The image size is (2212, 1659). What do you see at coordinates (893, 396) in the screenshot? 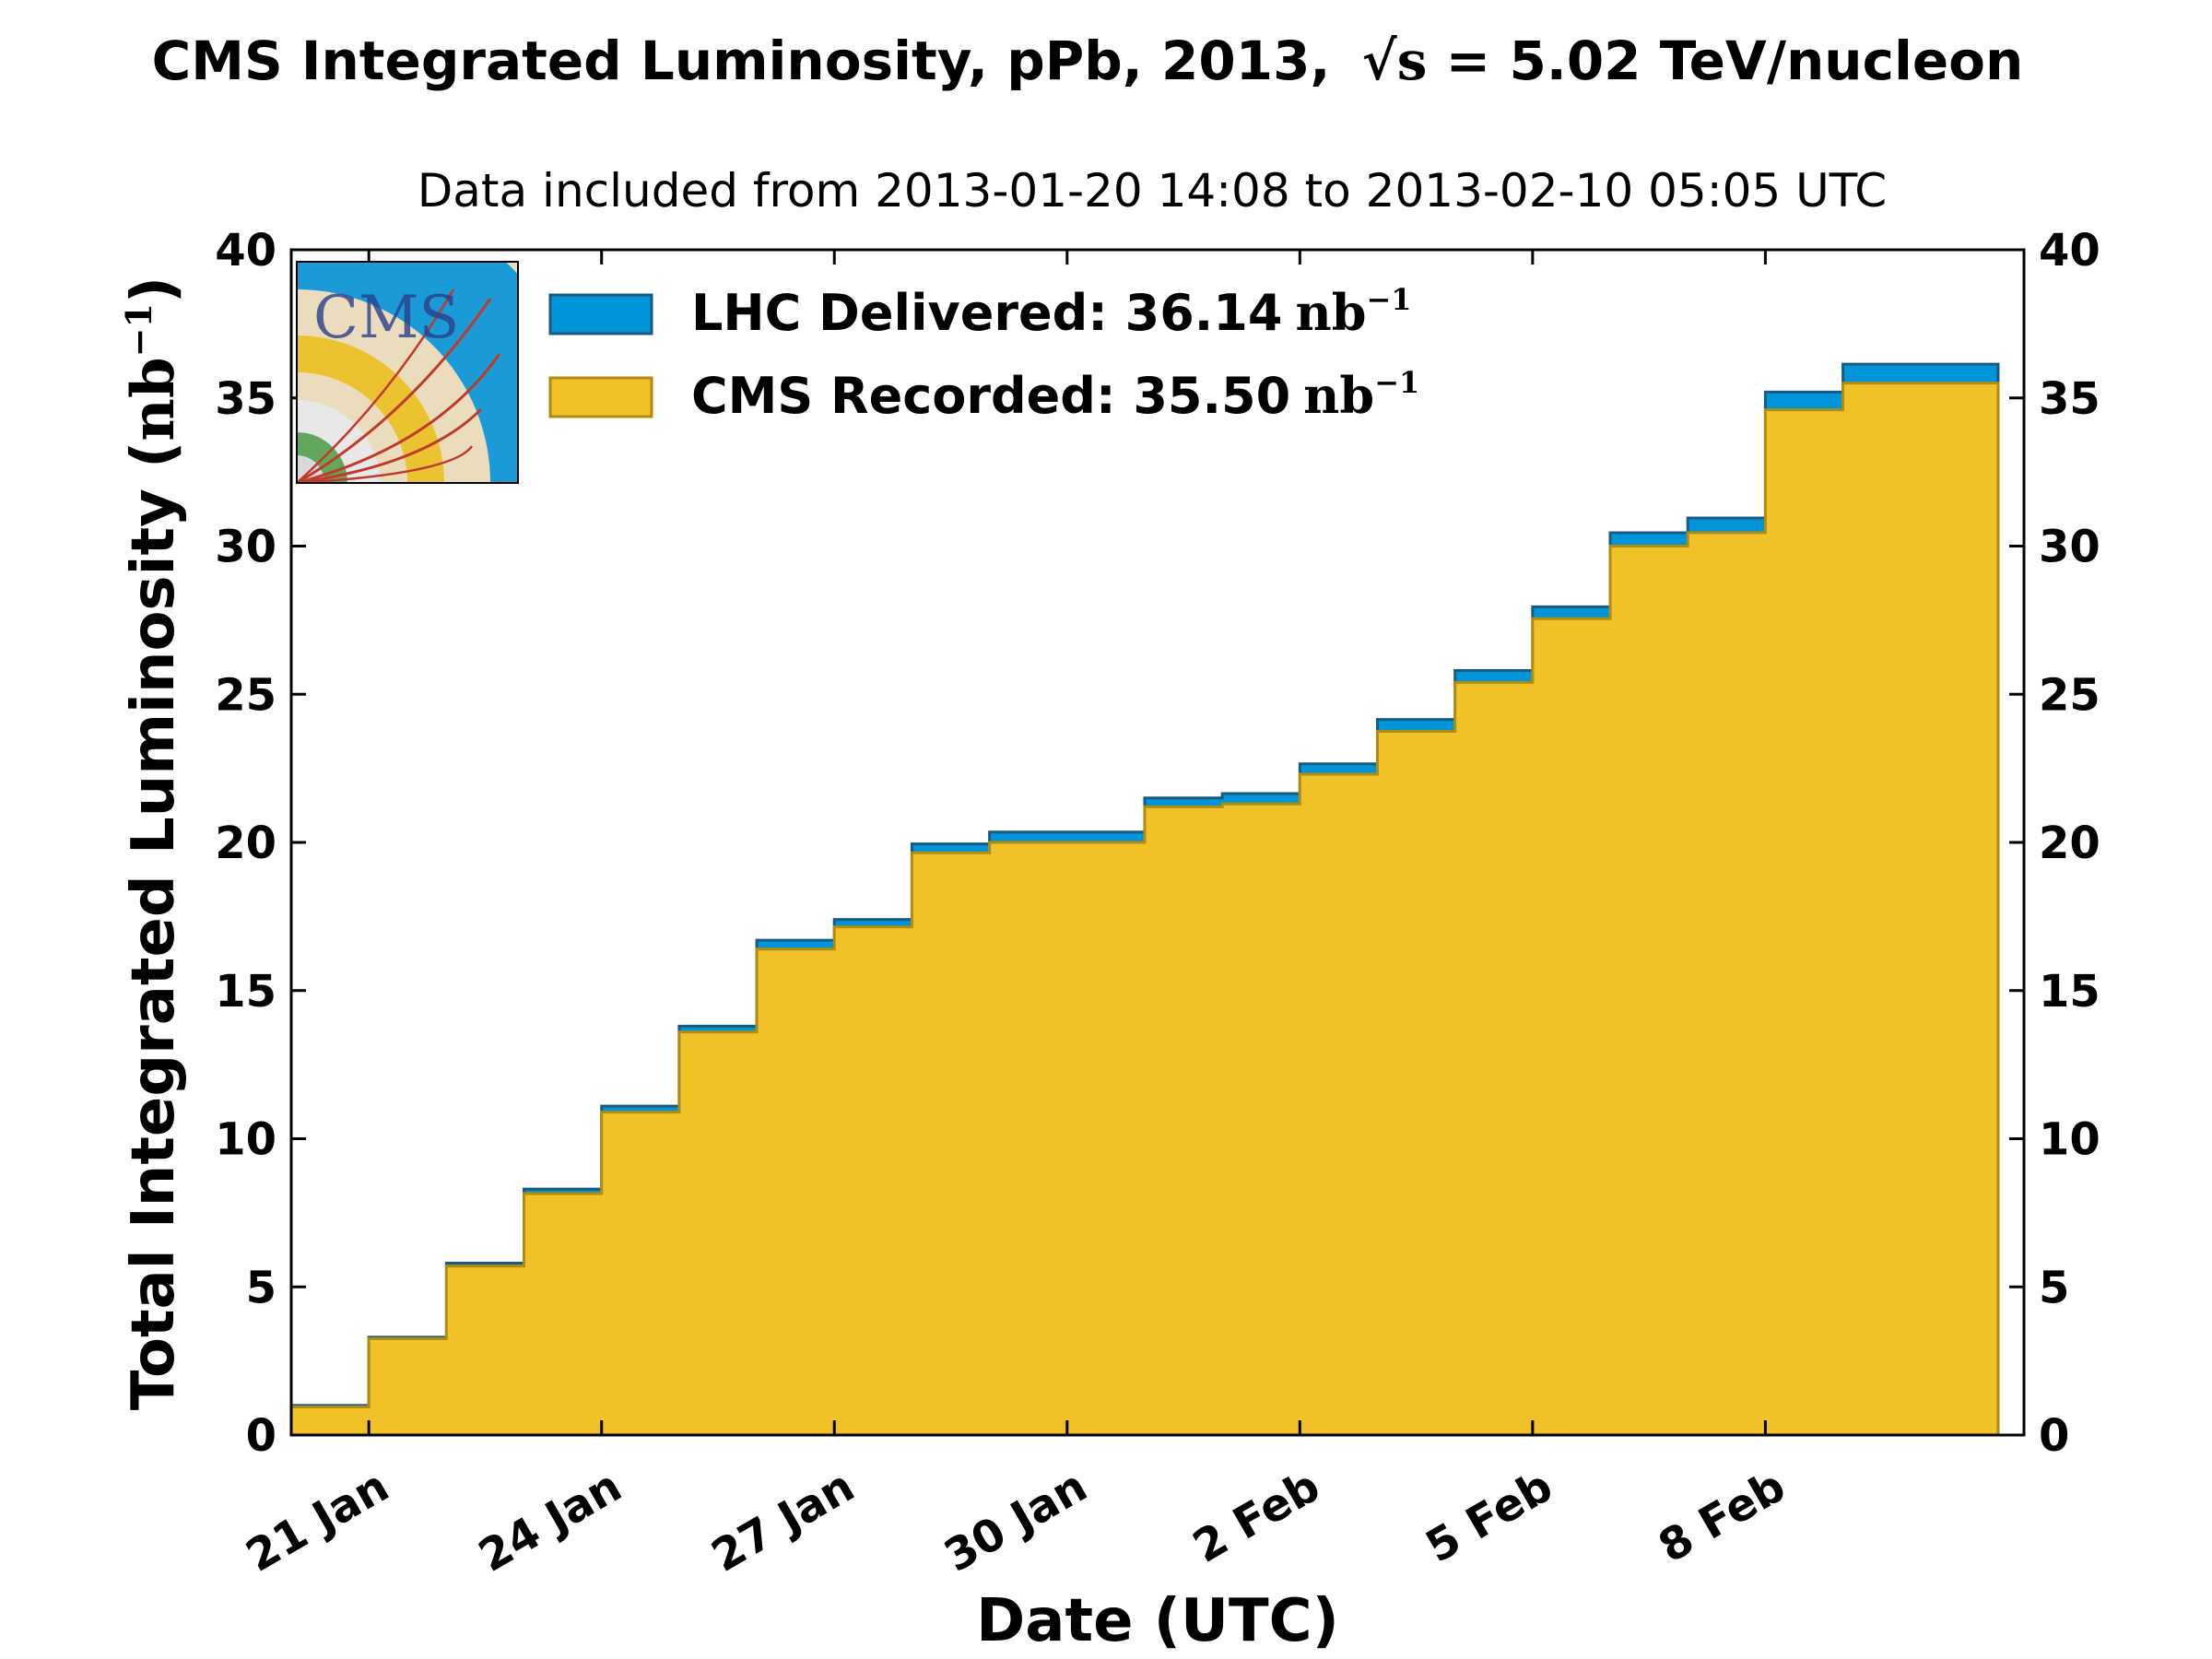
I see `legend-recorded-name: CMS Recorded` at bounding box center [893, 396].